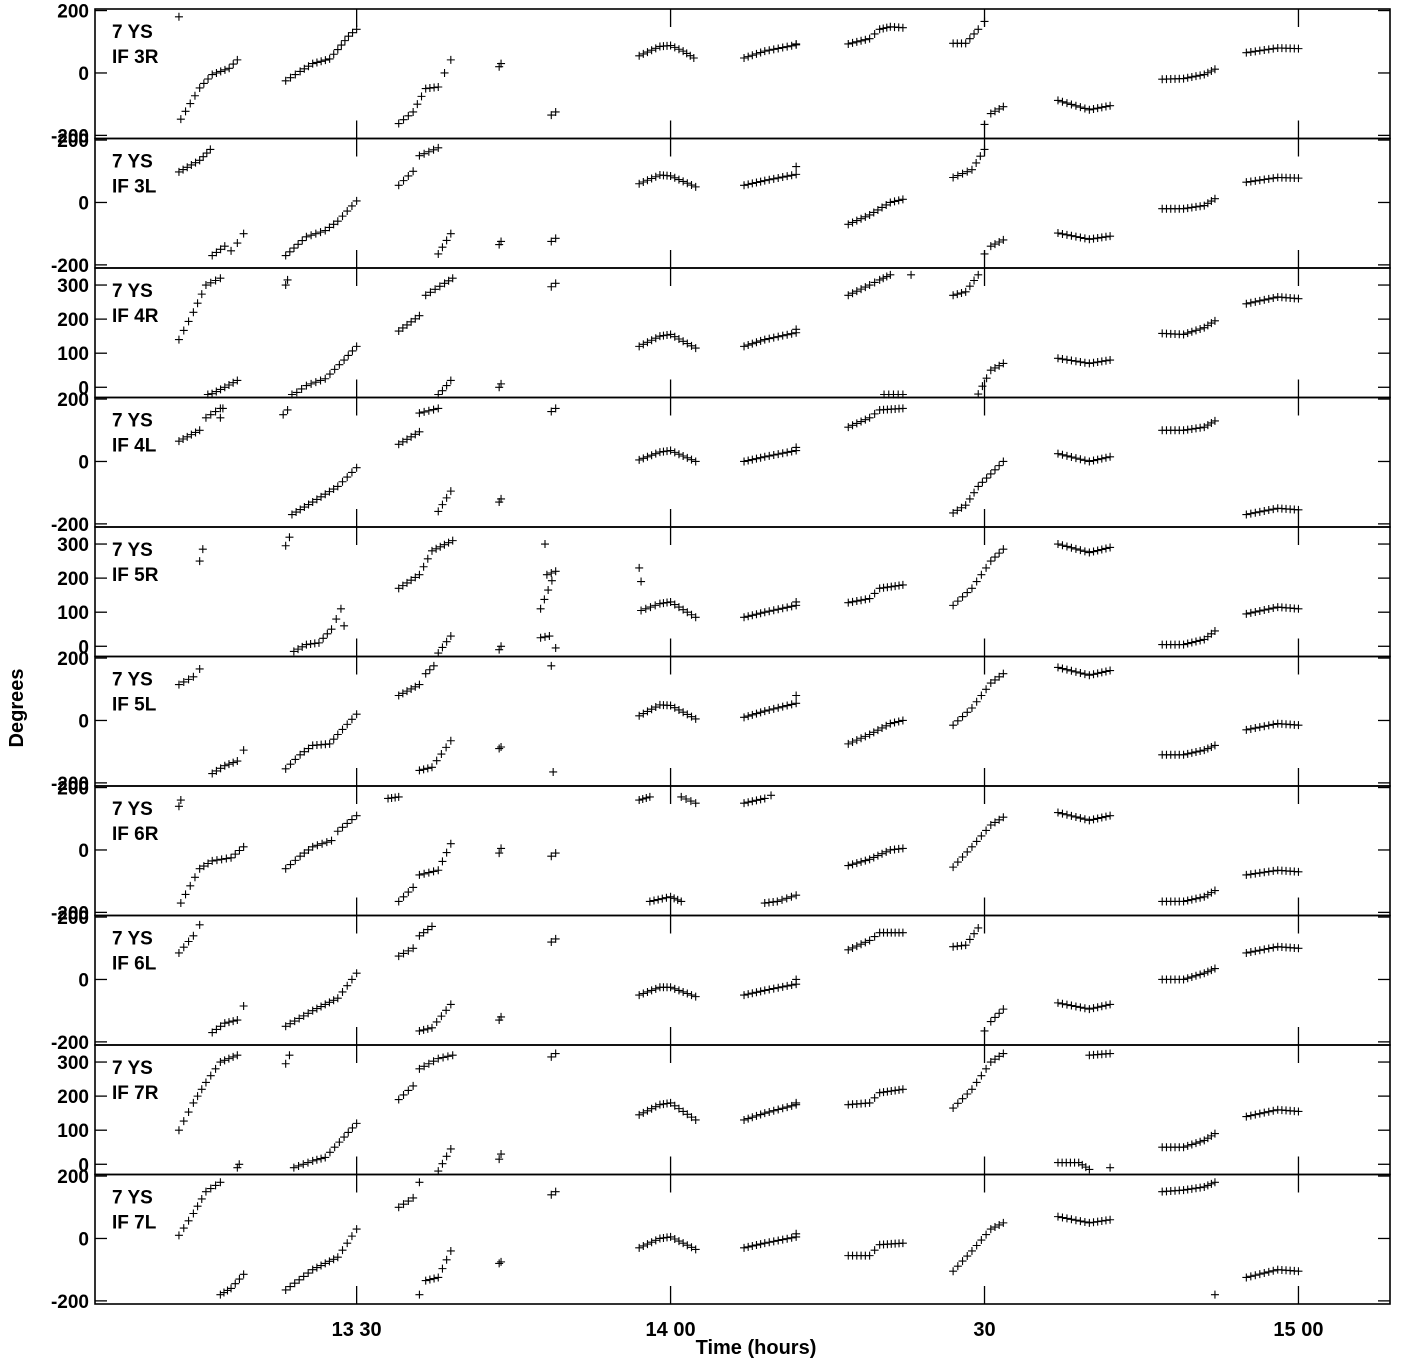 The width and height of the screenshot is (1401, 1361). Describe the element at coordinates (1298, 1330) in the screenshot. I see `x-tick-label: 15 00` at that location.